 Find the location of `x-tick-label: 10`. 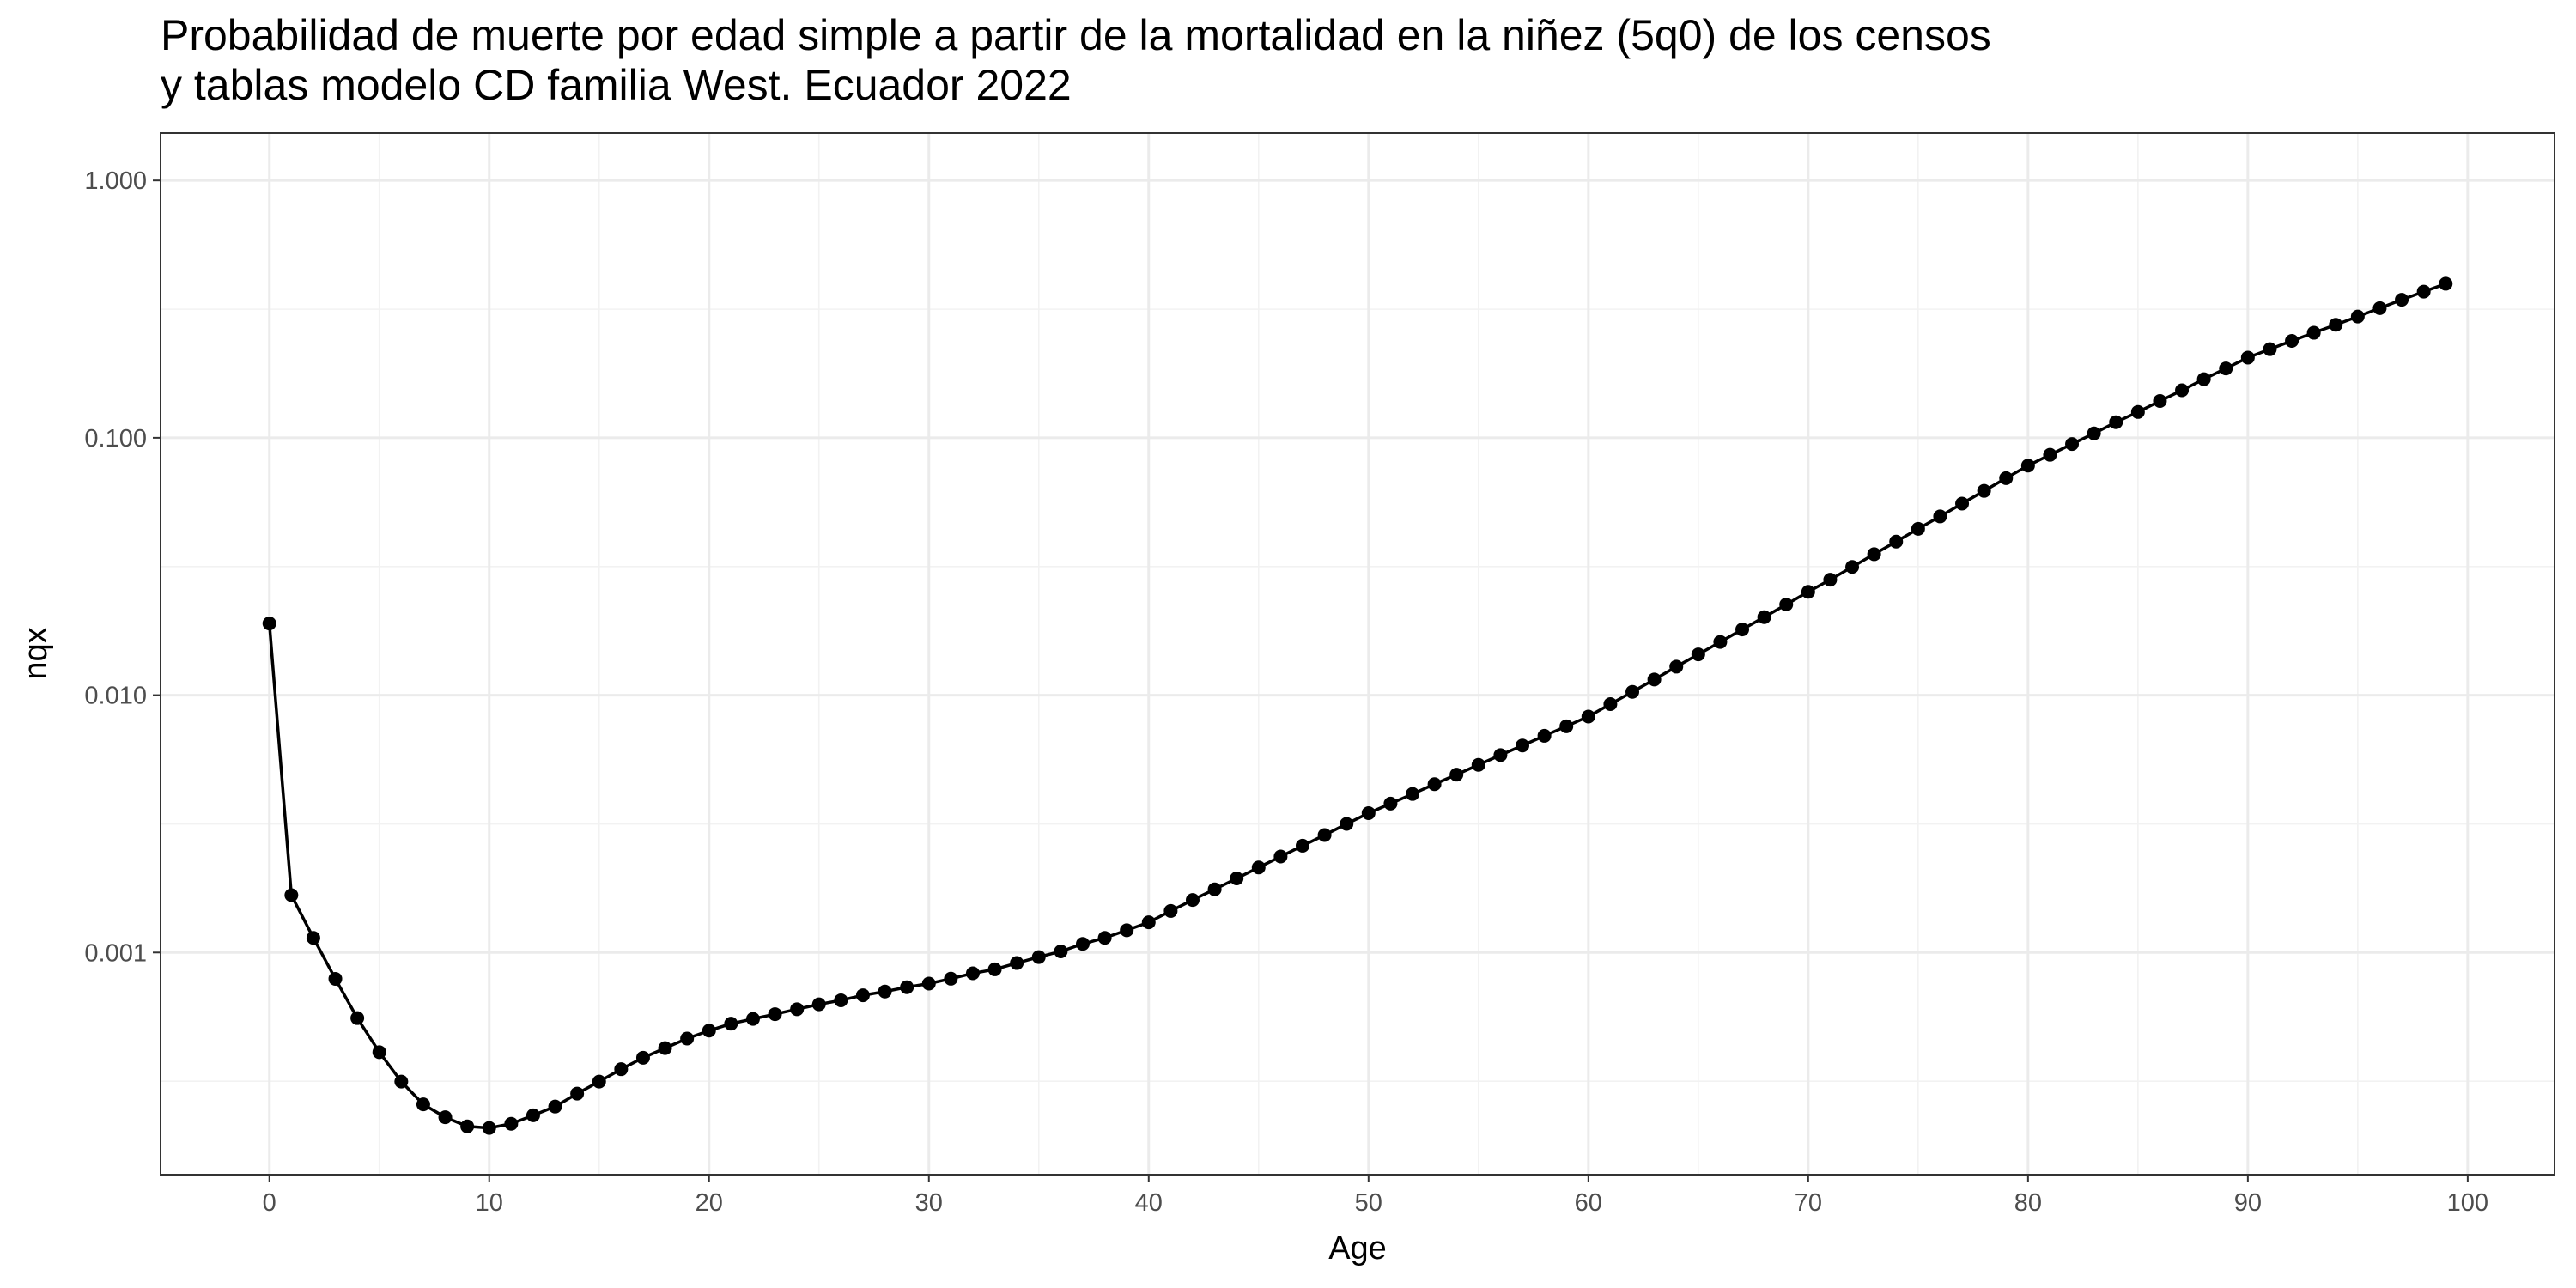

x-tick-label: 10 is located at coordinates (490, 1203).